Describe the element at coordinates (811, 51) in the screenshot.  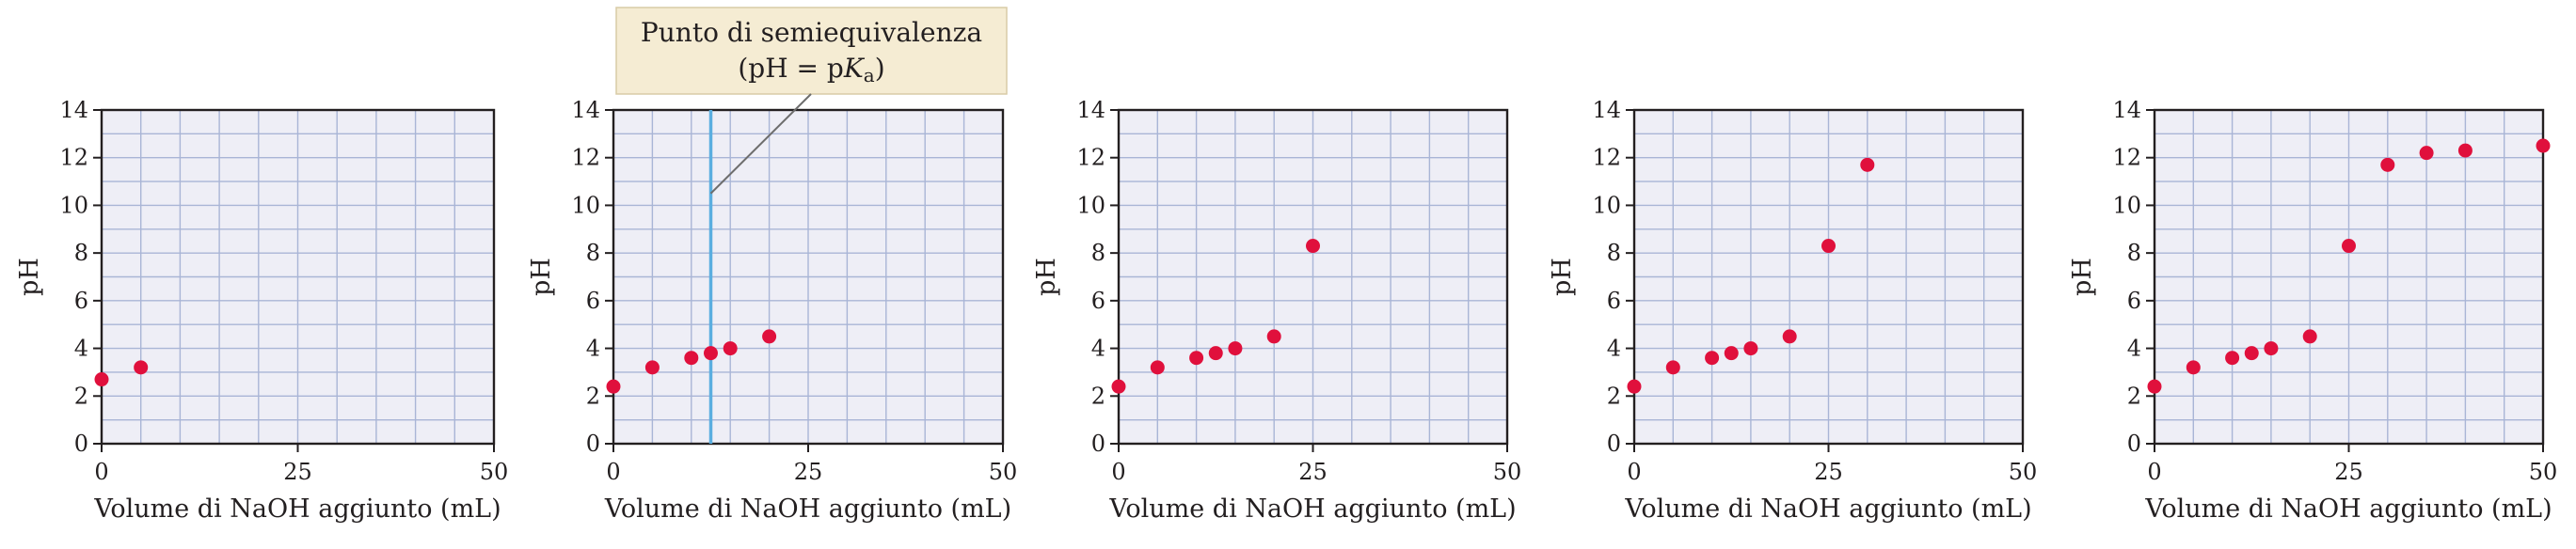
I see `callout-box` at that location.